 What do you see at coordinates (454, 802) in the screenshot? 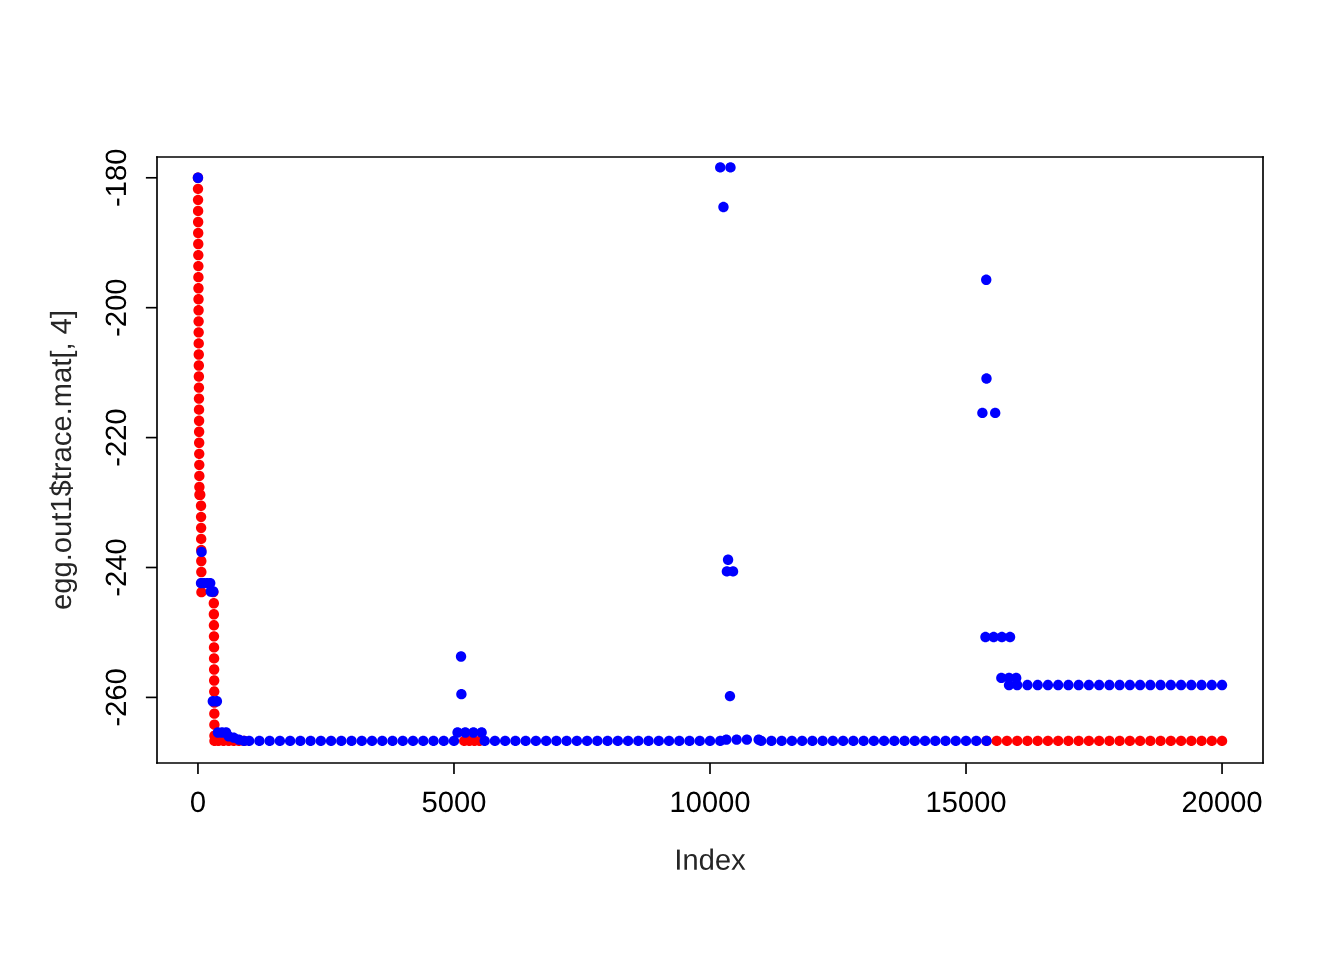
I see `x-tick-label: 5000` at bounding box center [454, 802].